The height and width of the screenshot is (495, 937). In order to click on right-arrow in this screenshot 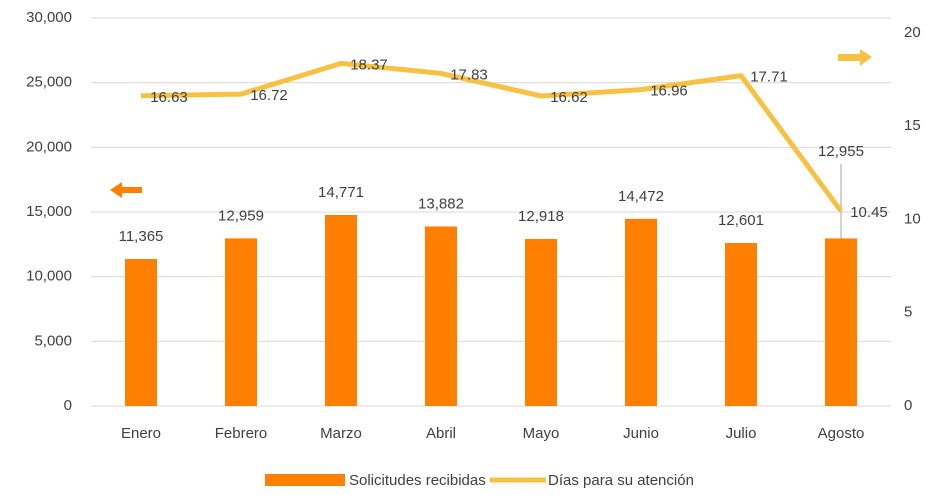, I will do `click(855, 57)`.